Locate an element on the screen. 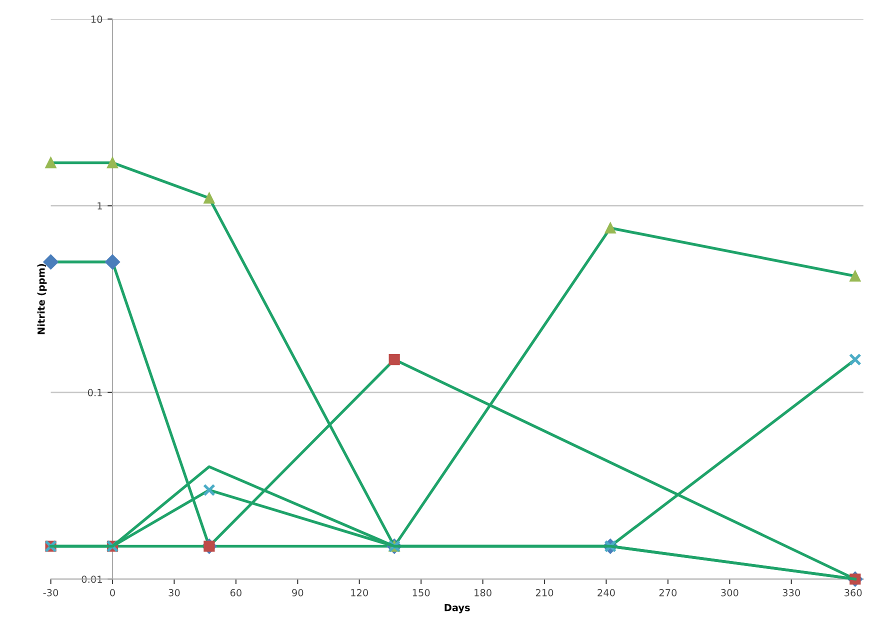 The width and height of the screenshot is (891, 635). x-tick-label: 240 is located at coordinates (606, 592).